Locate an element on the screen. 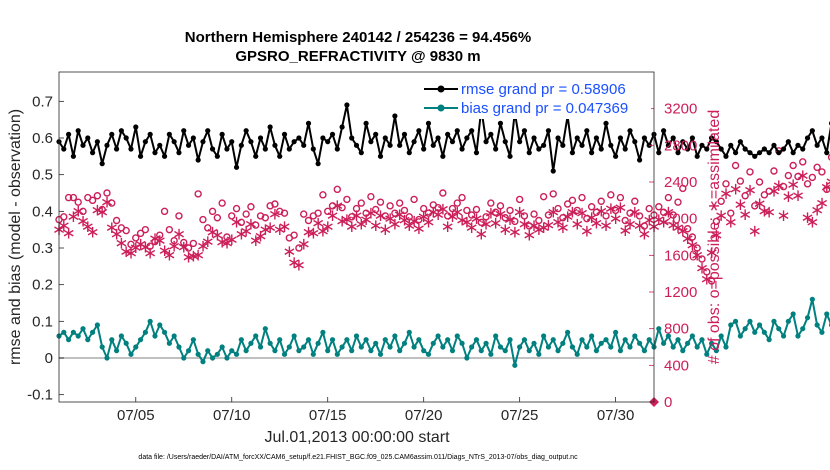 This screenshot has height=470, width=830. y2-tick-label: 3200 is located at coordinates (680, 109).